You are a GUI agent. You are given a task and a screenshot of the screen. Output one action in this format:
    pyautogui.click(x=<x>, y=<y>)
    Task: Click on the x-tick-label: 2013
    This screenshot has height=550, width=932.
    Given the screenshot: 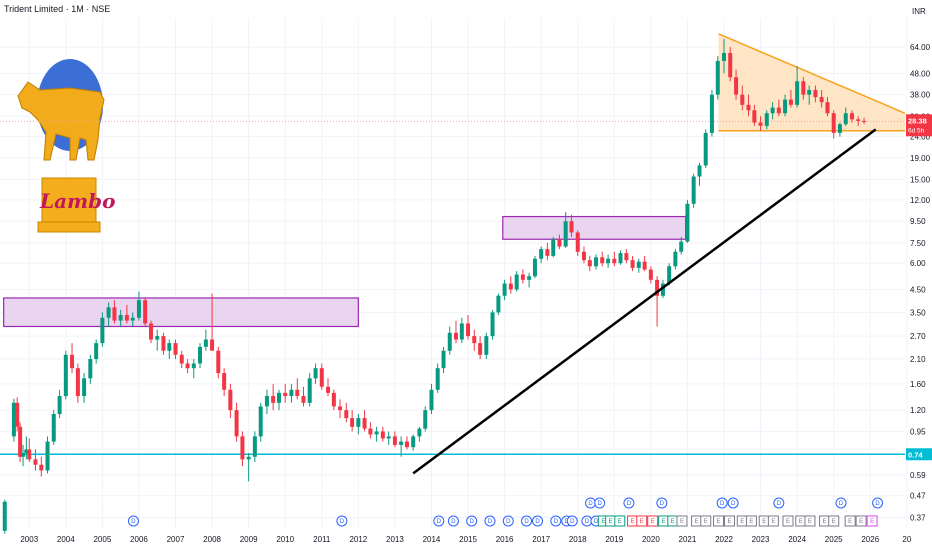 What is the action you would take?
    pyautogui.click(x=395, y=539)
    